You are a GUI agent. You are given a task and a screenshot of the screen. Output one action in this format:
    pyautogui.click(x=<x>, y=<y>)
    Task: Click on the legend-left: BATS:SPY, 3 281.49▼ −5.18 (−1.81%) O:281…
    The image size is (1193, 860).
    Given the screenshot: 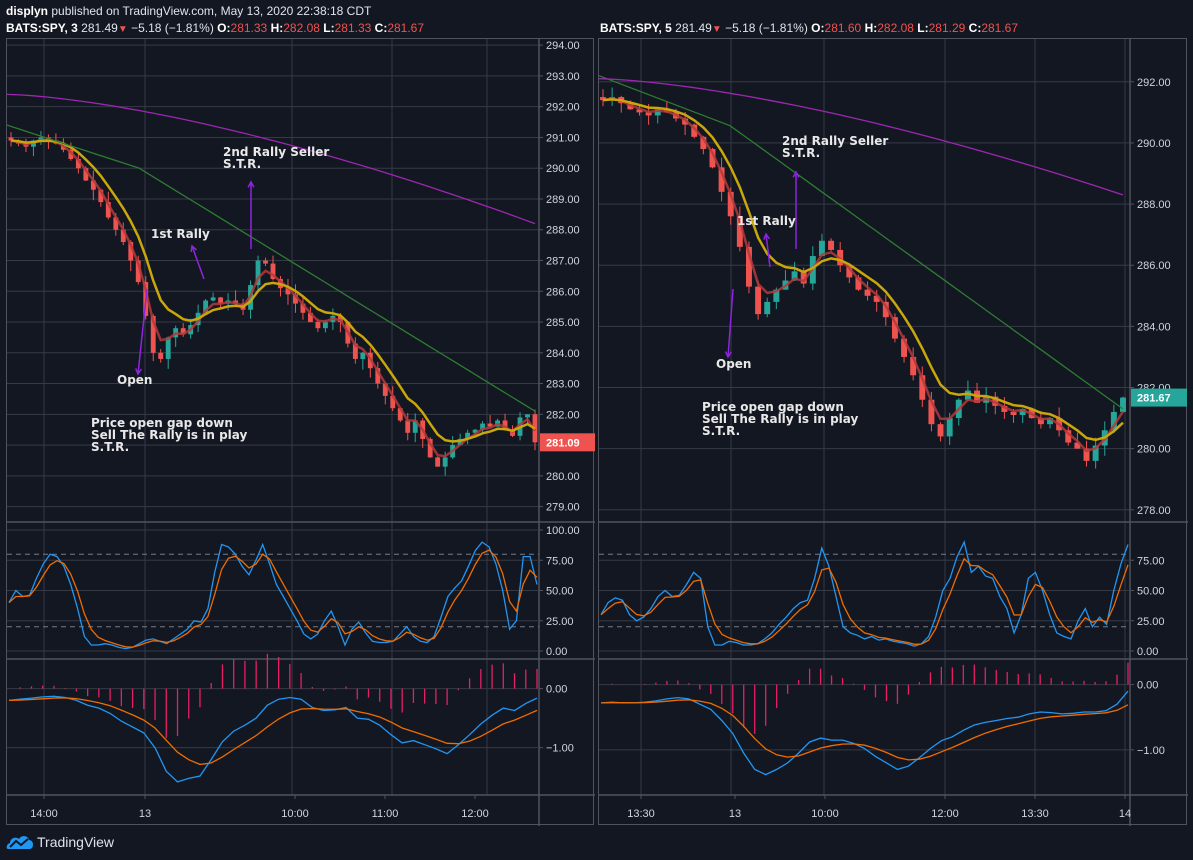 What is the action you would take?
    pyautogui.click(x=215, y=28)
    